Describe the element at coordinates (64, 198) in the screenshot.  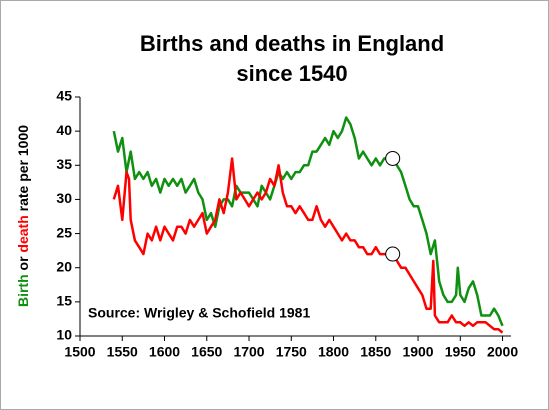
I see `y-tick-label: 30` at that location.